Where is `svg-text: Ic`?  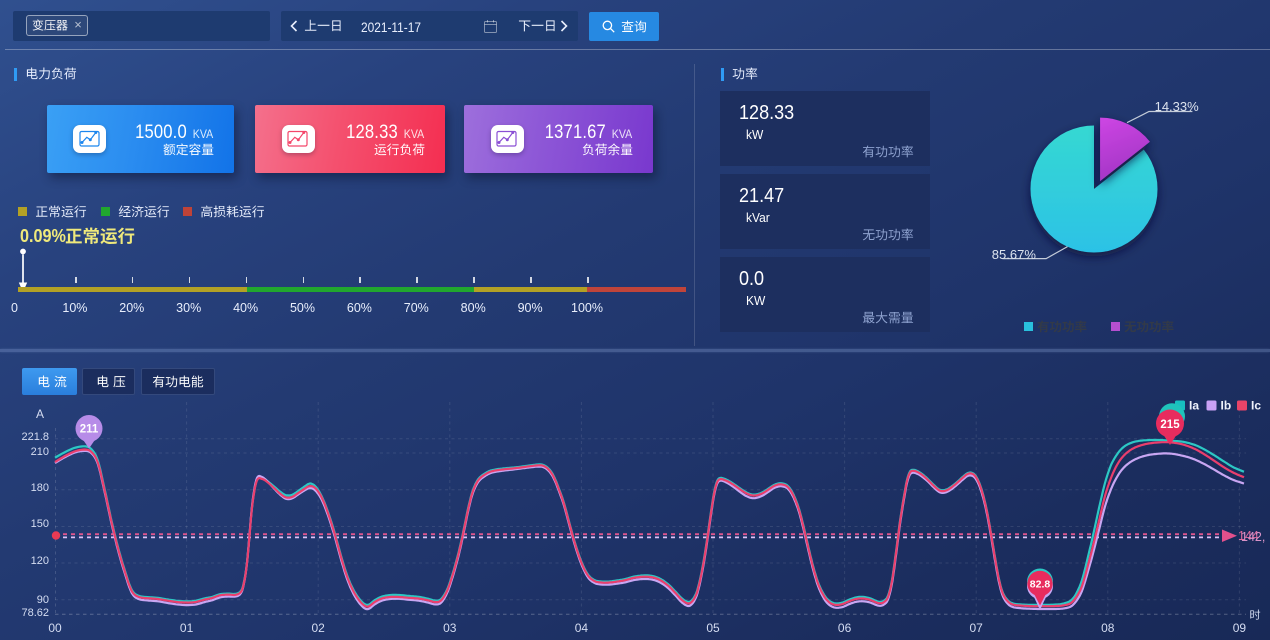 svg-text: Ic is located at coordinates (1256, 406).